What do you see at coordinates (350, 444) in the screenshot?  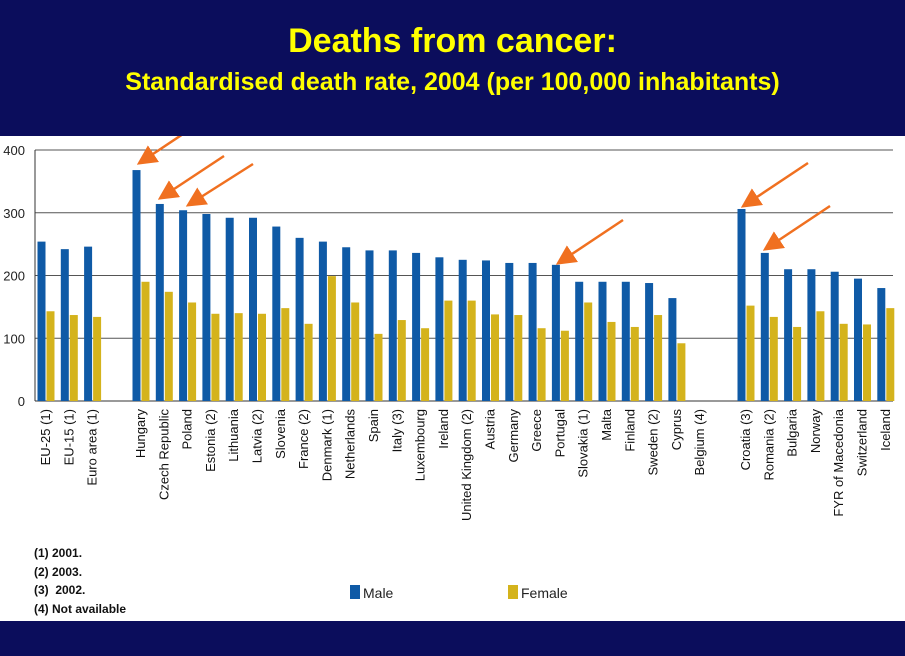 I see `x-tick-label: Netherlands` at bounding box center [350, 444].